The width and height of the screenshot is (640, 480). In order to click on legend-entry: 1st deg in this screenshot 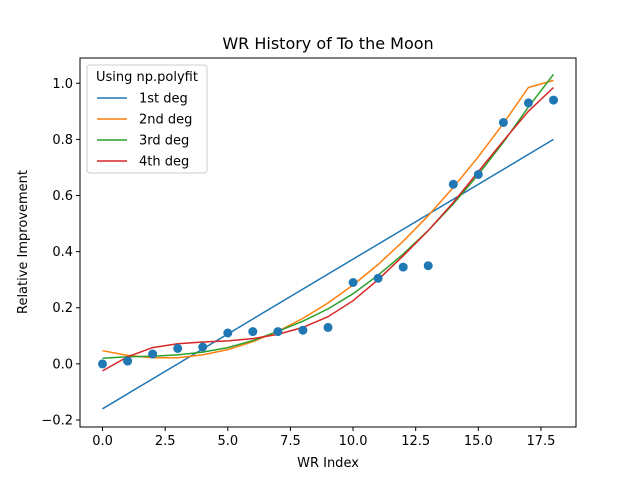, I will do `click(163, 99)`.